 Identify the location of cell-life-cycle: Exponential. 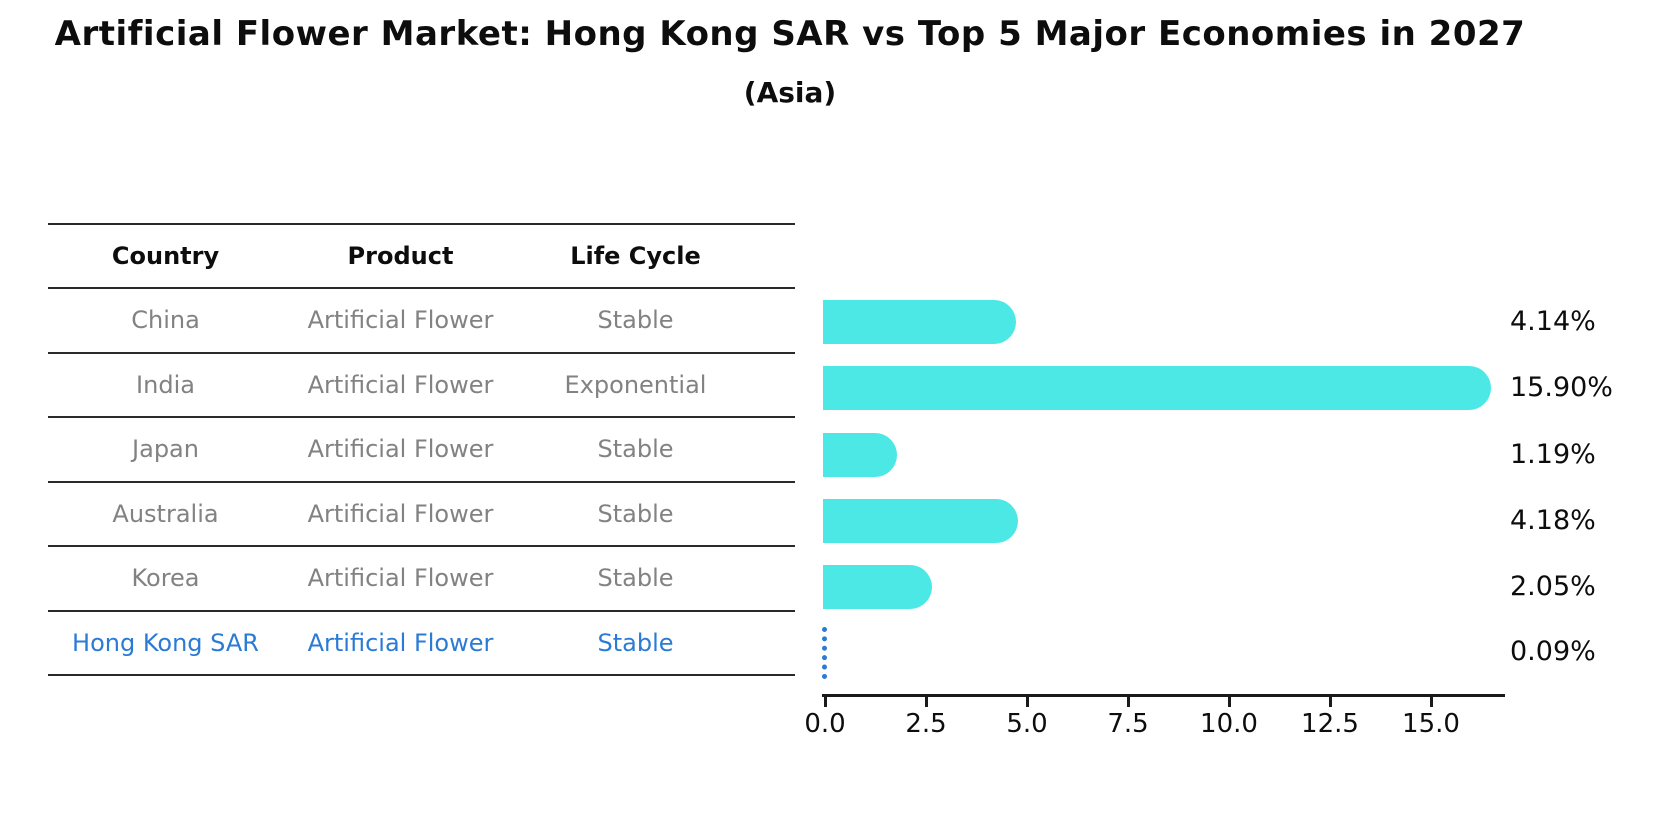
(635, 384).